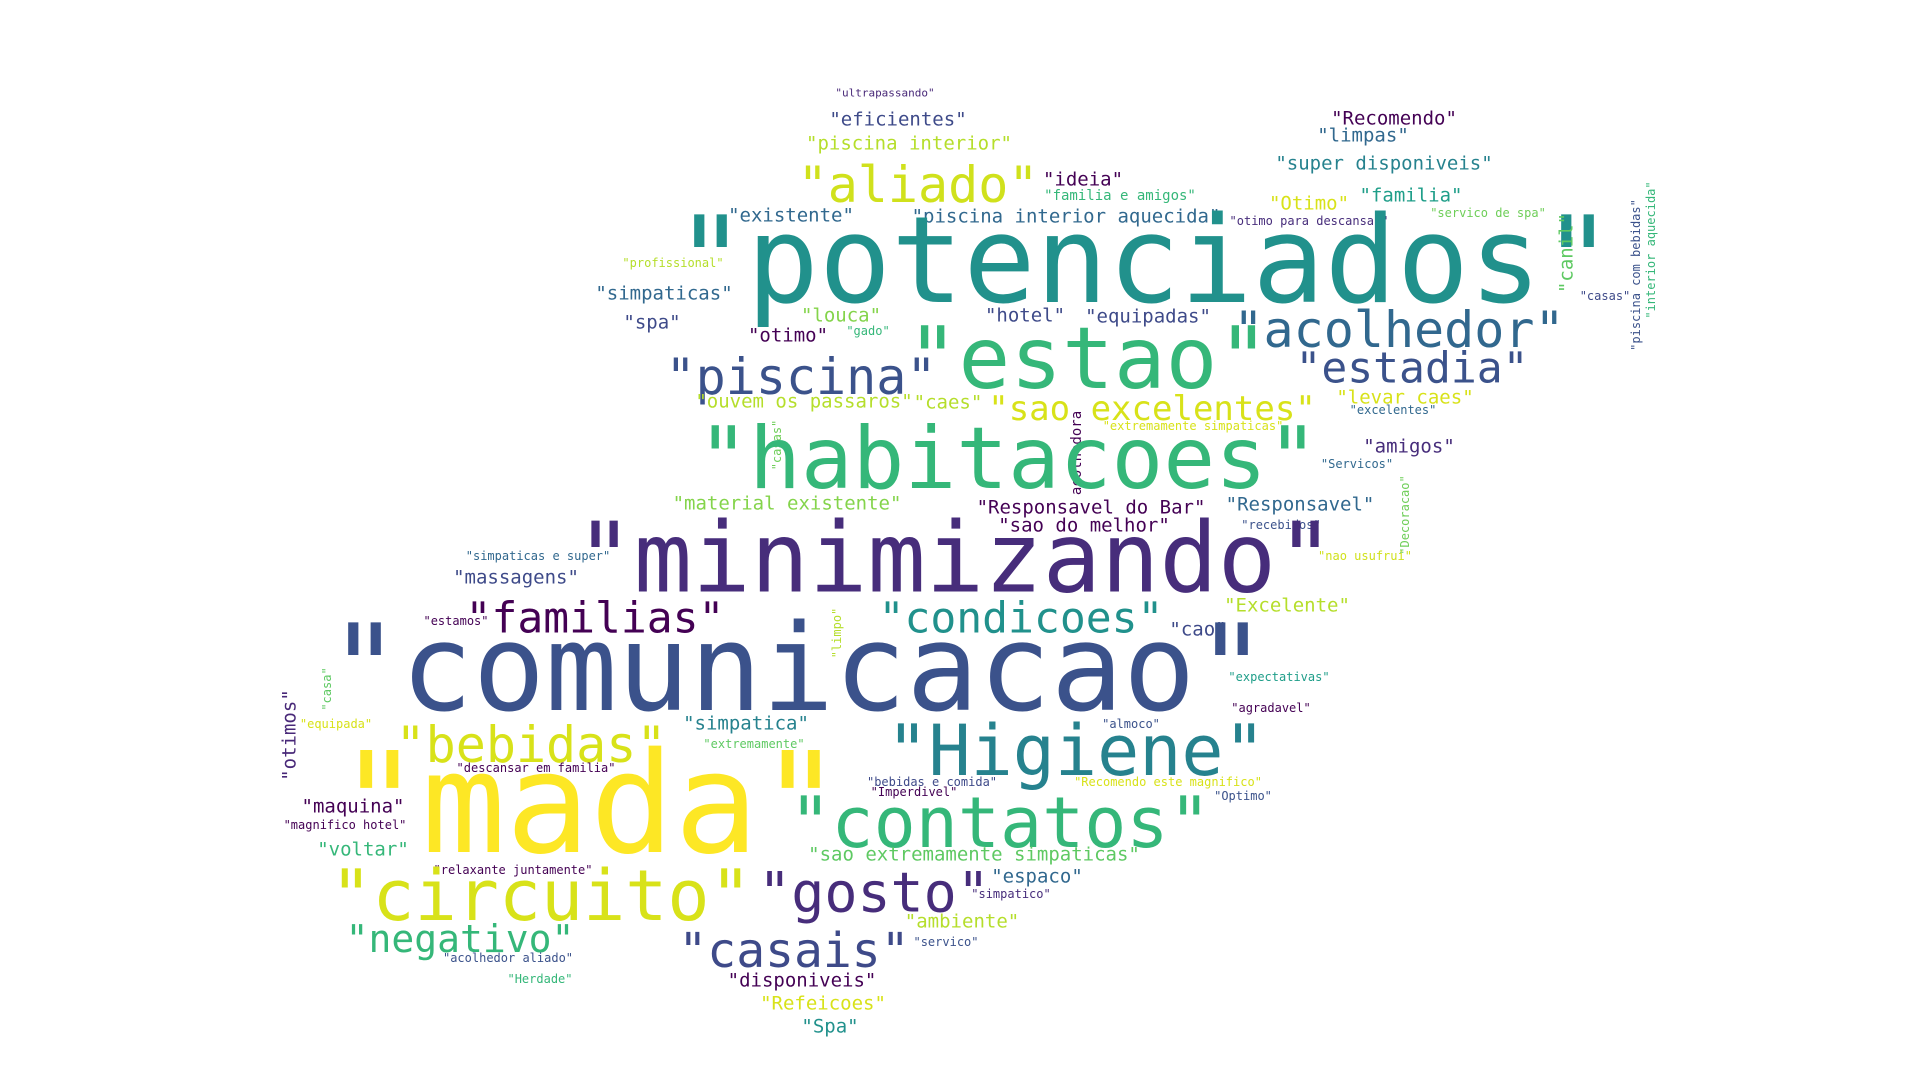 Image resolution: width=1920 pixels, height=1080 pixels. I want to click on word-simpatico: "simpatico", so click(1011, 894).